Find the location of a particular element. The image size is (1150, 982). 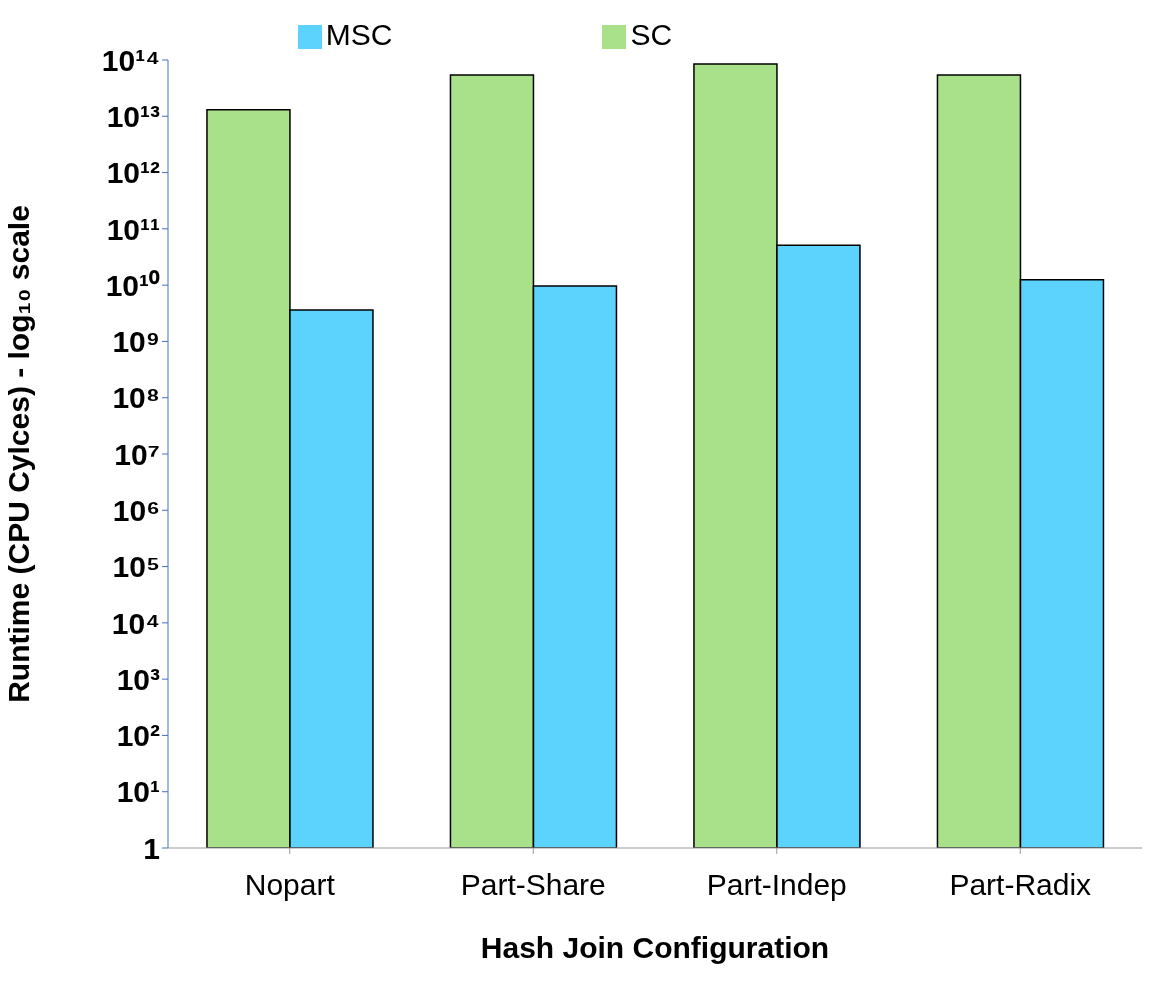

y-tick-label: 10¹² is located at coordinates (133, 173).